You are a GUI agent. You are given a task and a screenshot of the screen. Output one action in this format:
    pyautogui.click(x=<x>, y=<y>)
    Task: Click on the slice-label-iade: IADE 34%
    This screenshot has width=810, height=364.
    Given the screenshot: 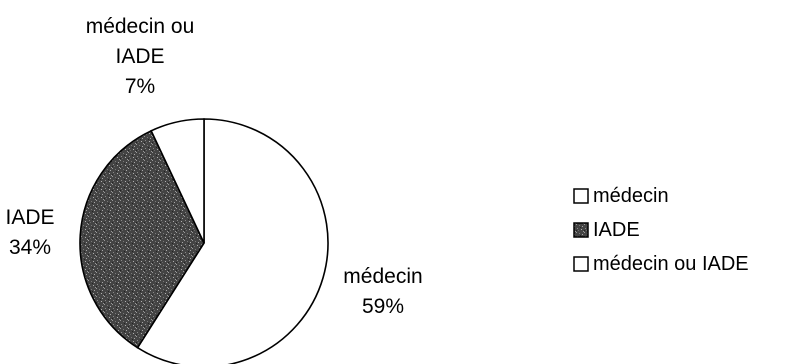 What is the action you would take?
    pyautogui.click(x=29, y=232)
    